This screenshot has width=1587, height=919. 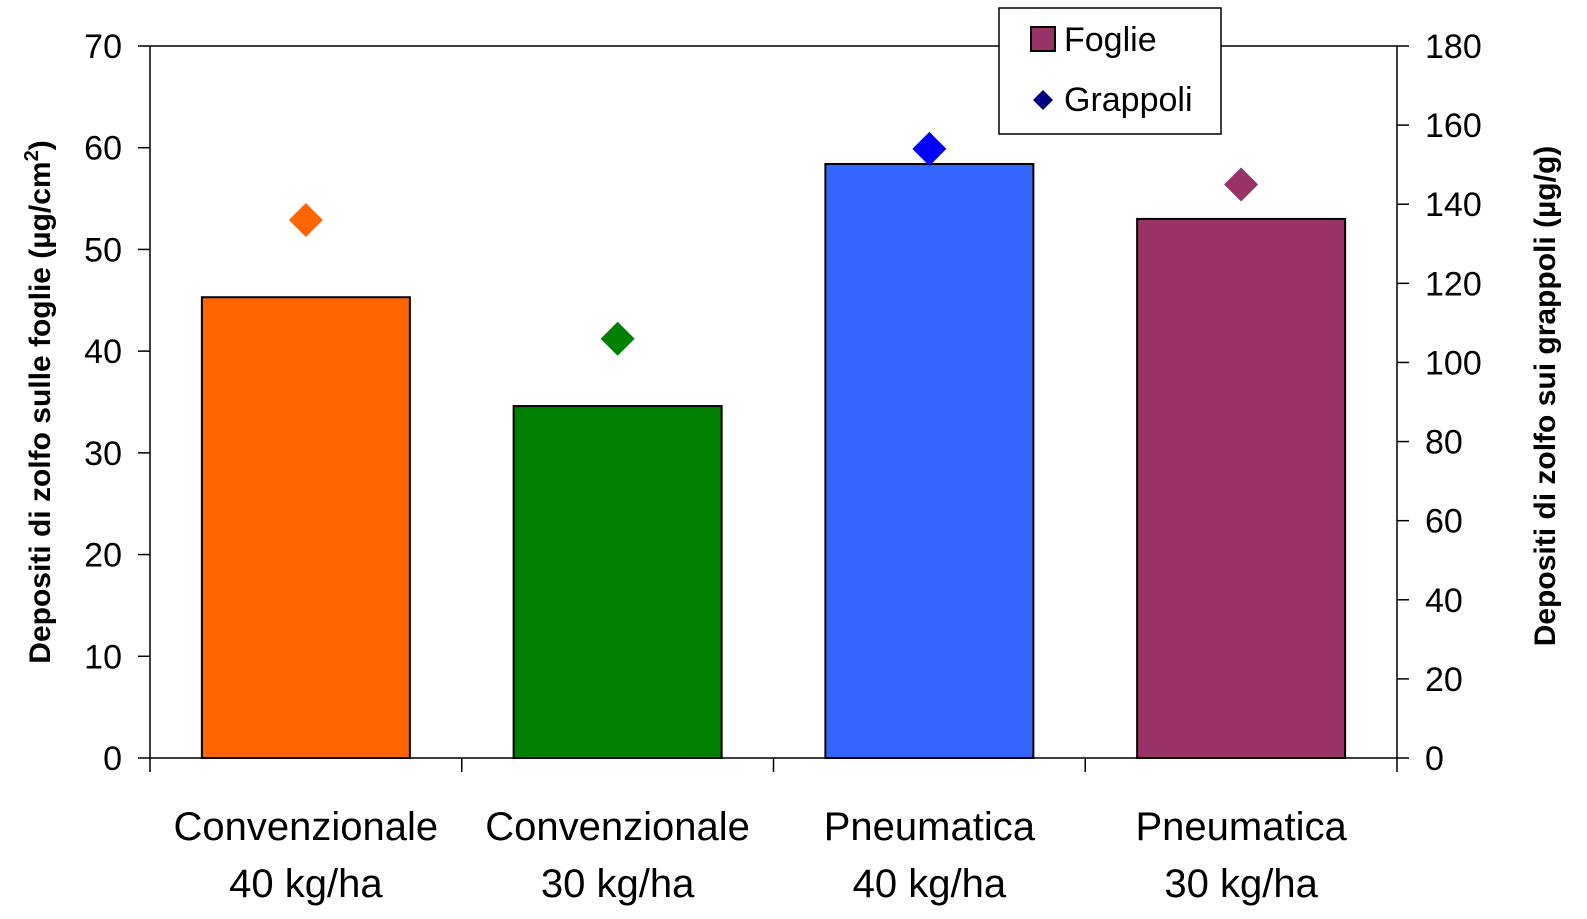 I want to click on legend: Foglie Grappoli, so click(x=1110, y=71).